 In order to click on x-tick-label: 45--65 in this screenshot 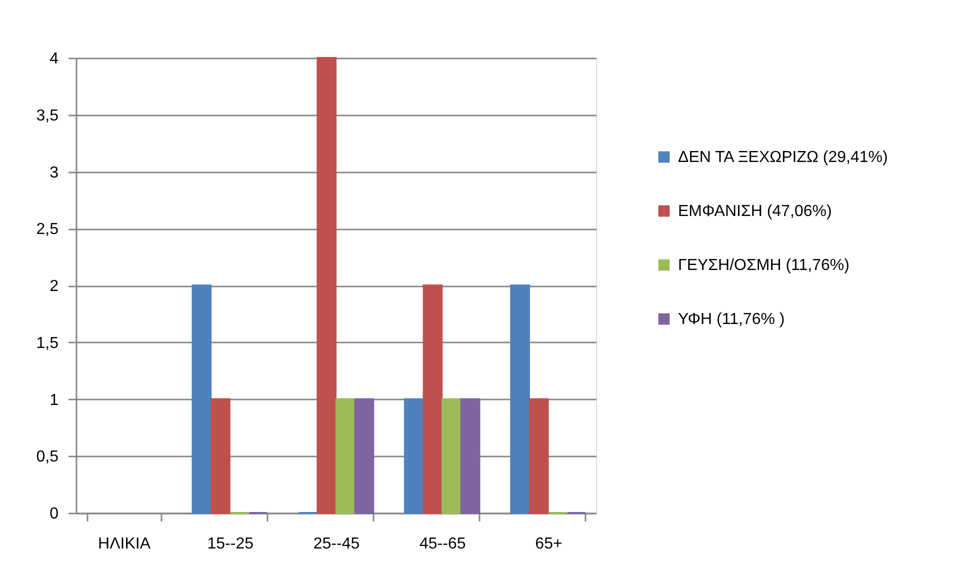, I will do `click(442, 544)`.